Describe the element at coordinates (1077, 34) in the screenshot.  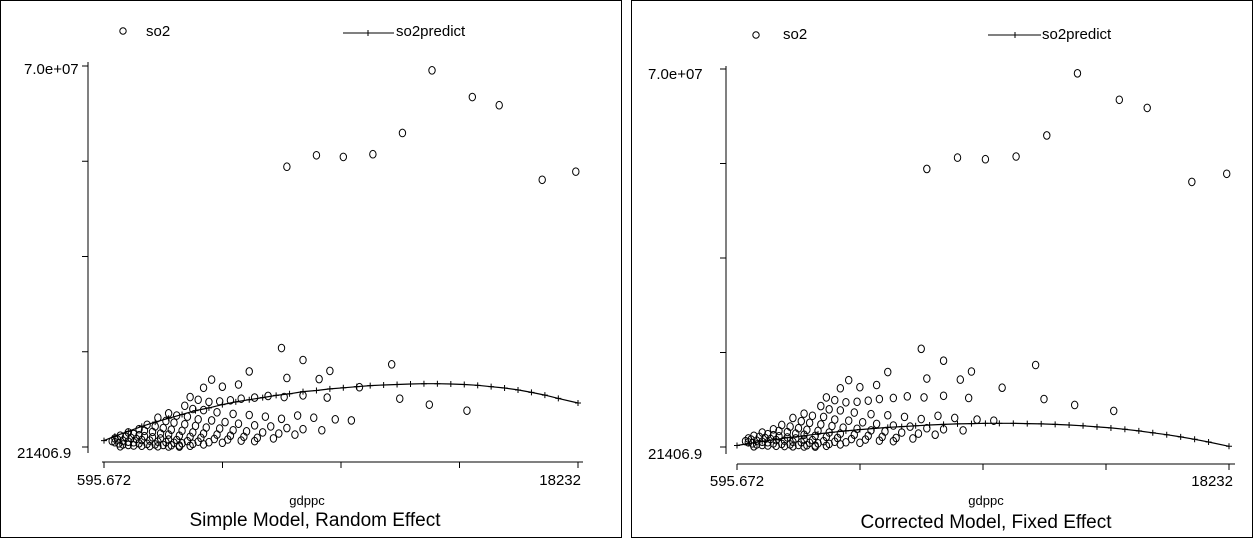
I see `legend-so2predict-label: so2predict` at that location.